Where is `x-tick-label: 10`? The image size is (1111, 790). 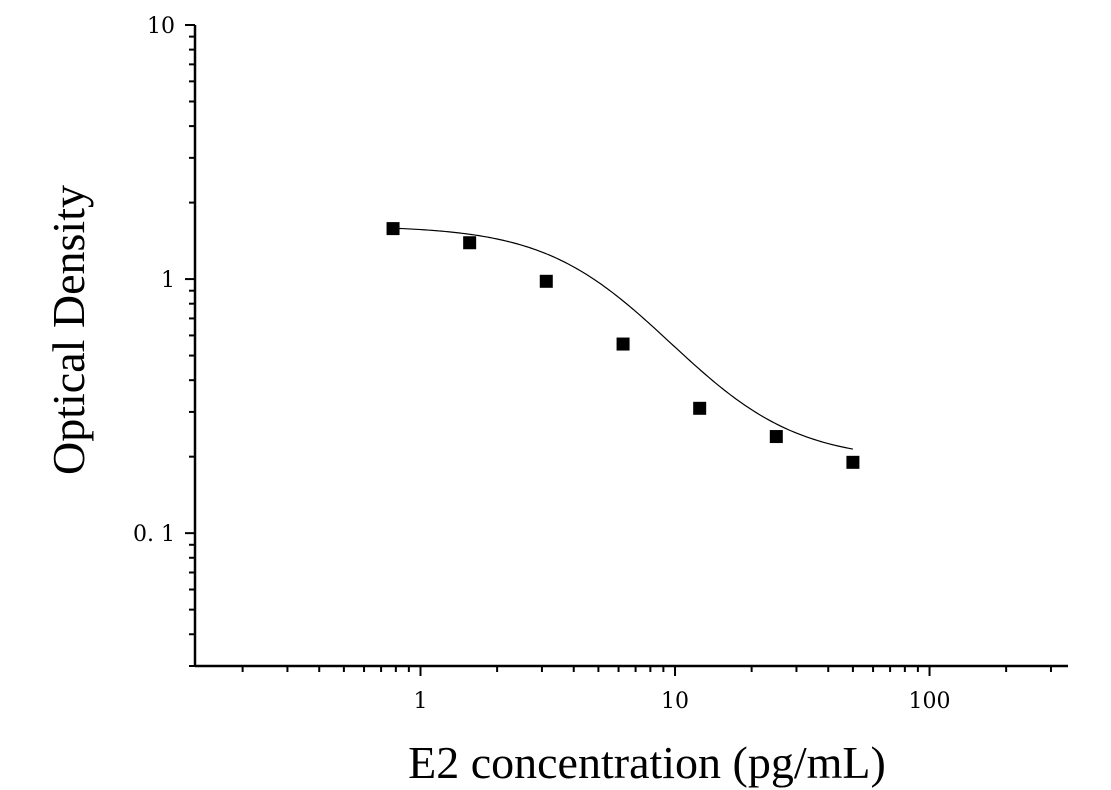
x-tick-label: 10 is located at coordinates (675, 701).